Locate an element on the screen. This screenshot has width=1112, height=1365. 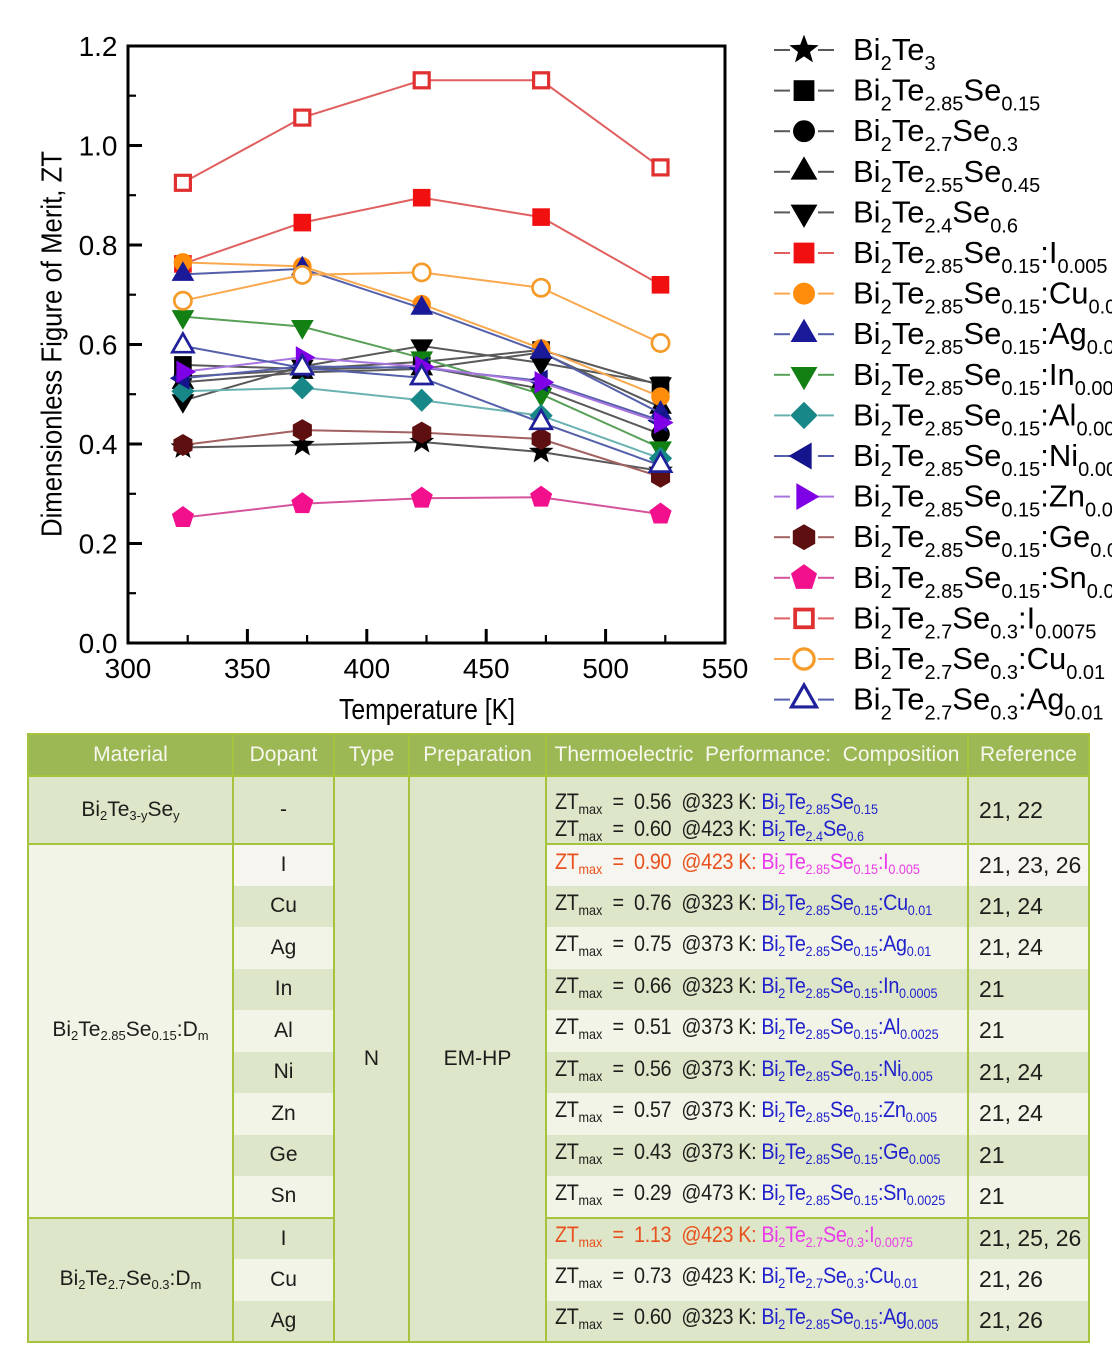
svg-text: 350 is located at coordinates (247, 668).